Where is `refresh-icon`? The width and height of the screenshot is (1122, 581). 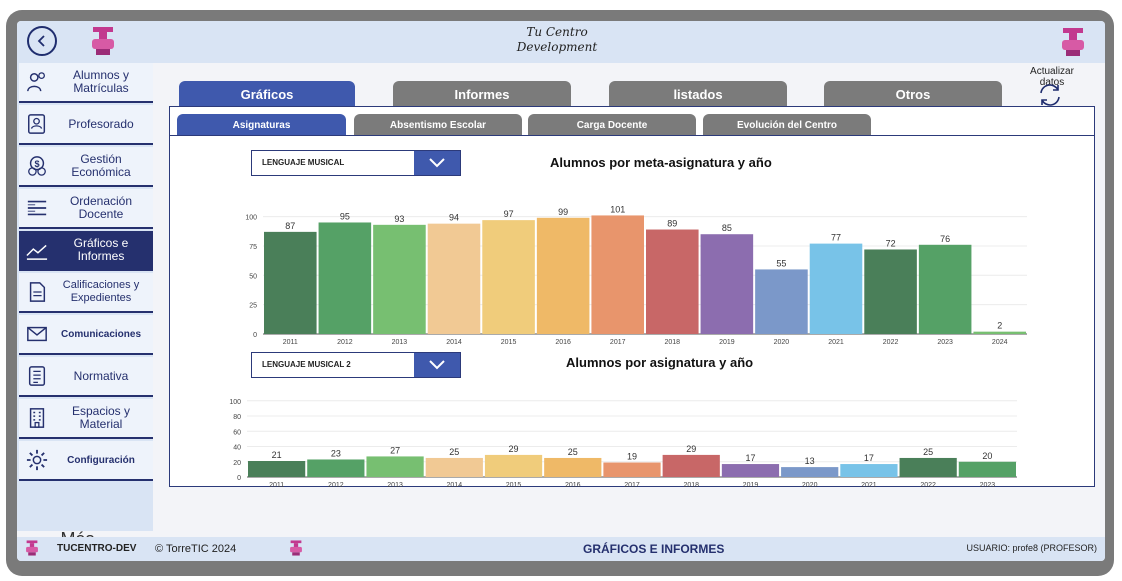 refresh-icon is located at coordinates (1050, 95).